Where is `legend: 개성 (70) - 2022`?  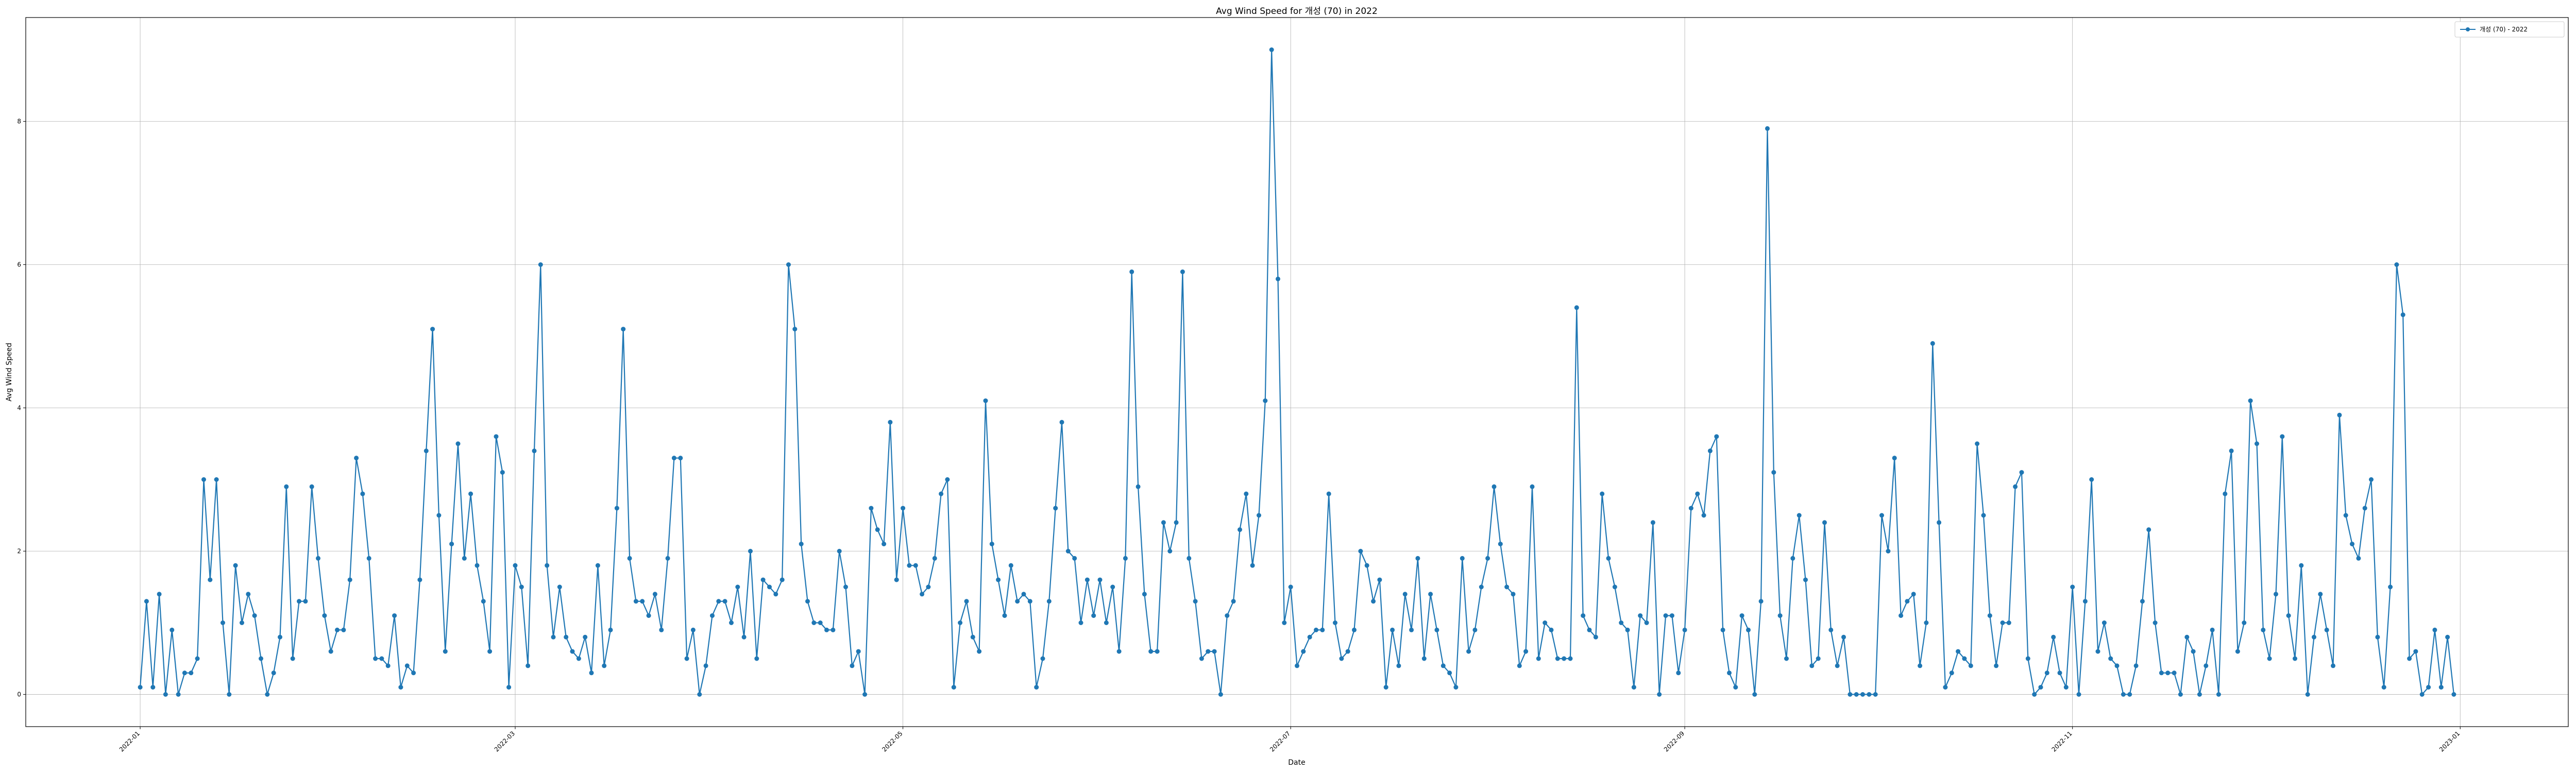
legend: 개성 (70) - 2022 is located at coordinates (2509, 29).